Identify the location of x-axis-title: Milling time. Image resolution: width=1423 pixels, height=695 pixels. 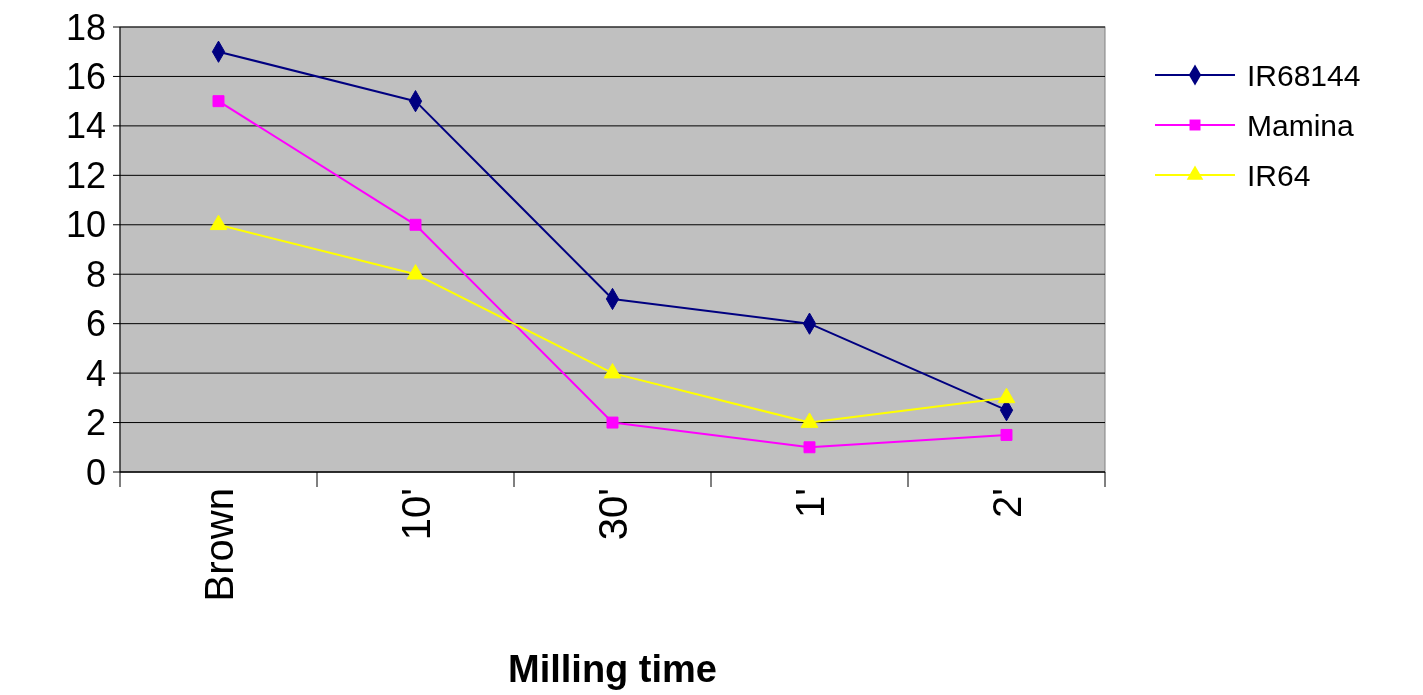
(612, 669).